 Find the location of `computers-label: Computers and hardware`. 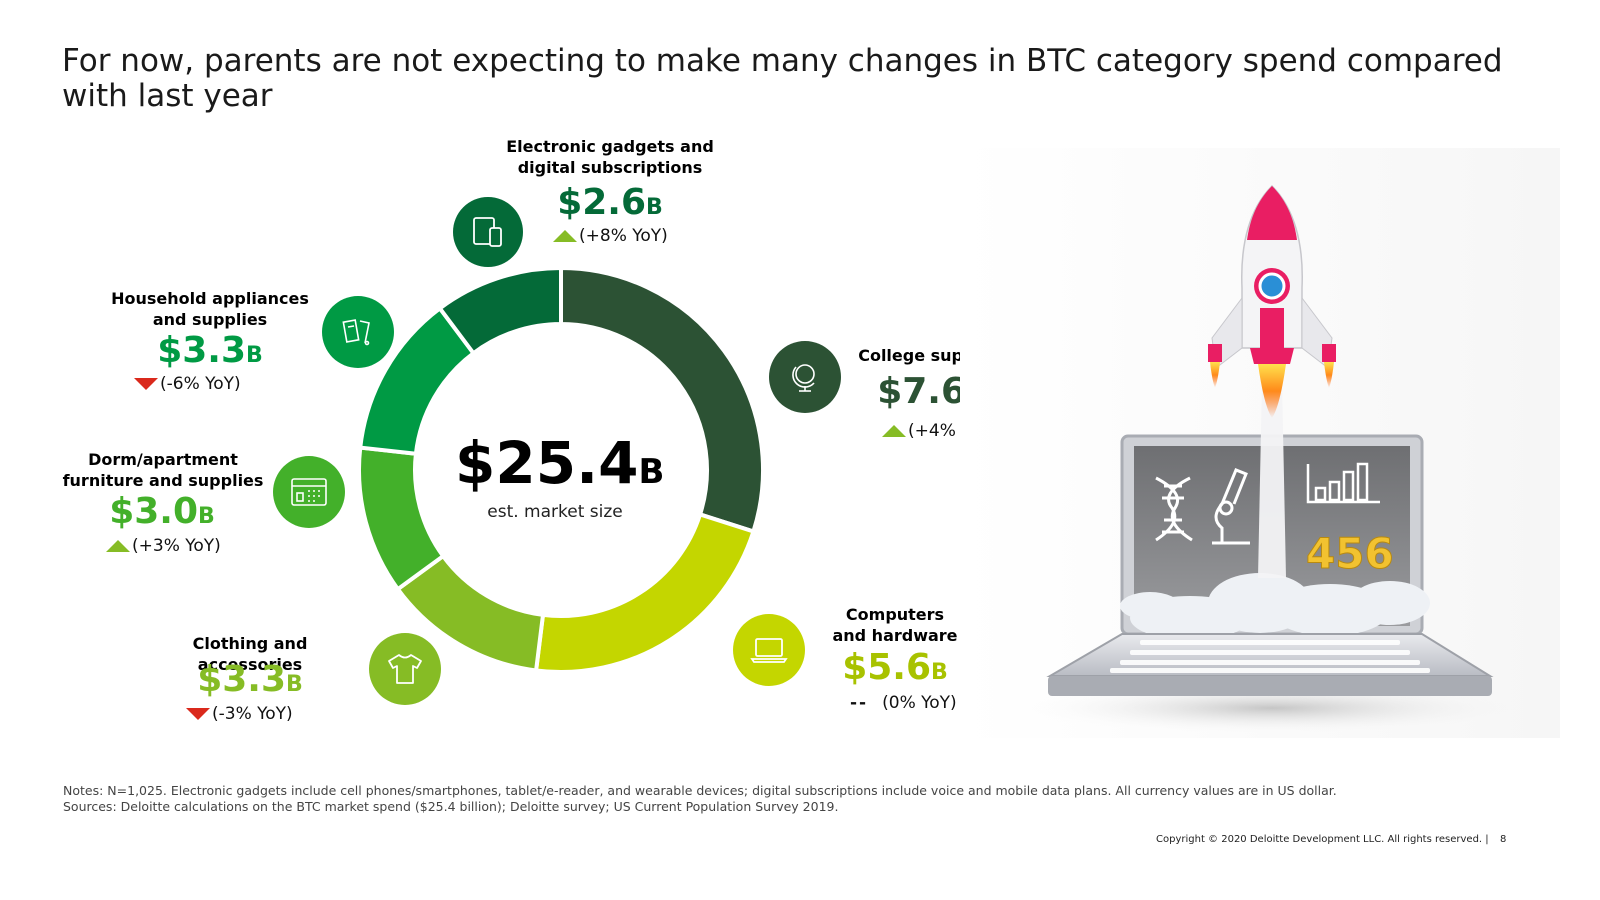

computers-label: Computers and hardware is located at coordinates (895, 625).